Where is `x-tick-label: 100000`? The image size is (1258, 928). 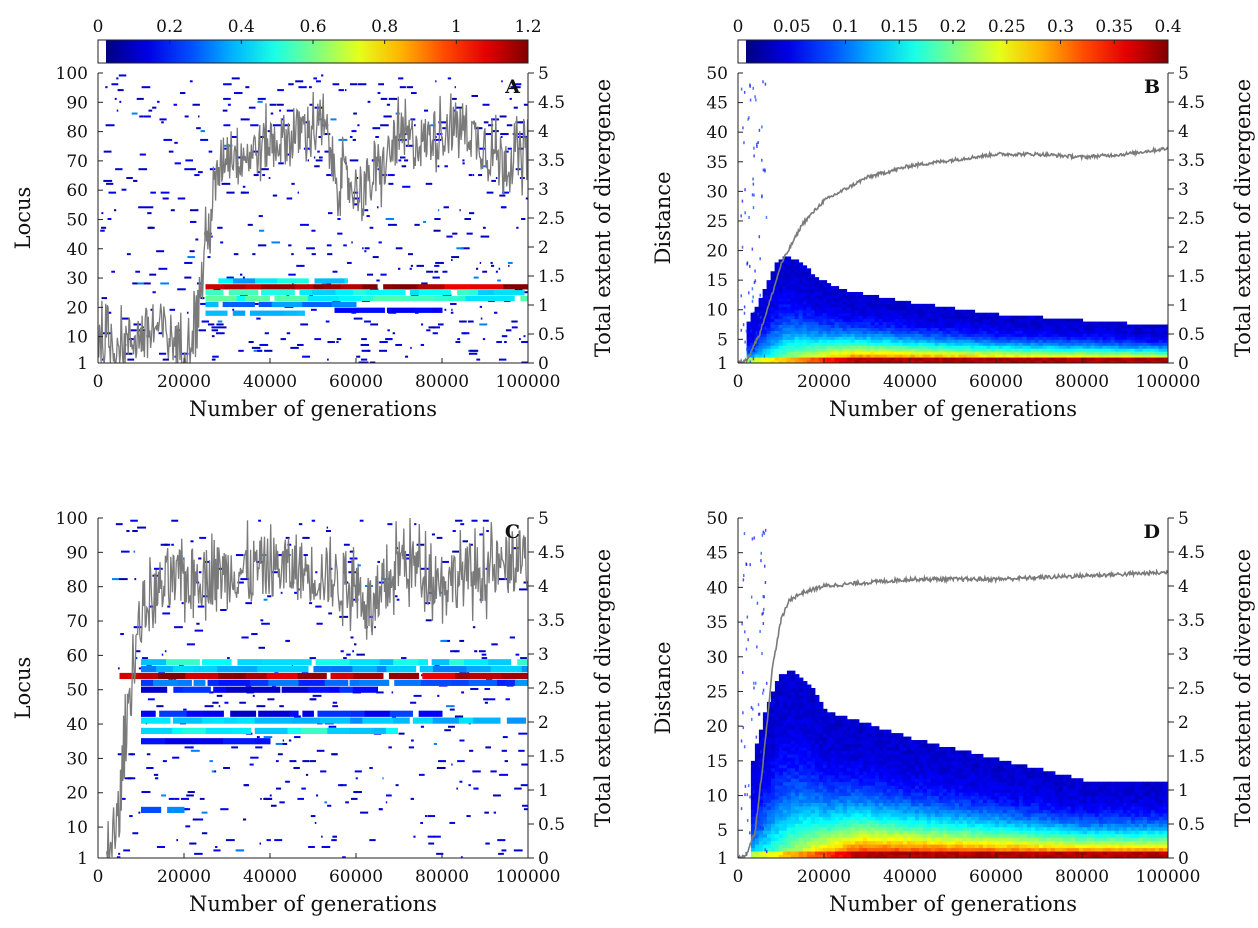
x-tick-label: 100000 is located at coordinates (528, 382).